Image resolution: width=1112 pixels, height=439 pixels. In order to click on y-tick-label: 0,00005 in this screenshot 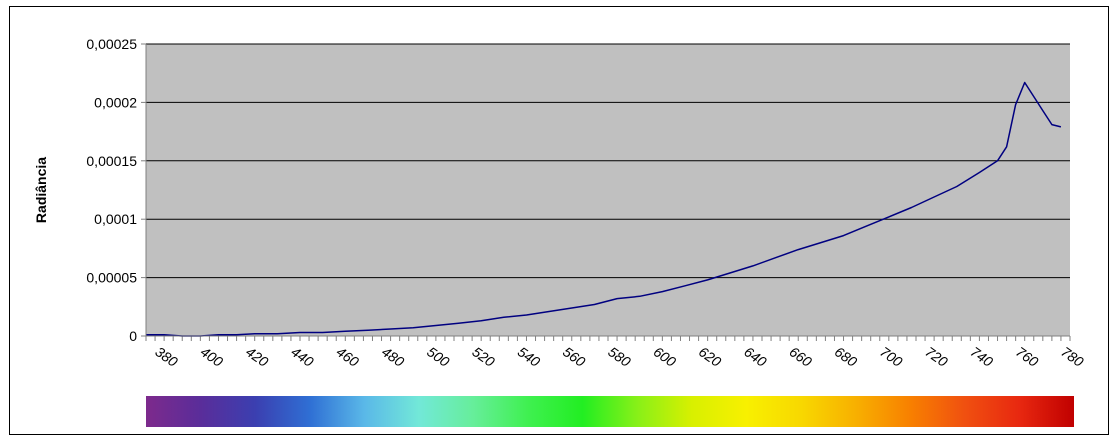, I will do `click(111, 278)`.